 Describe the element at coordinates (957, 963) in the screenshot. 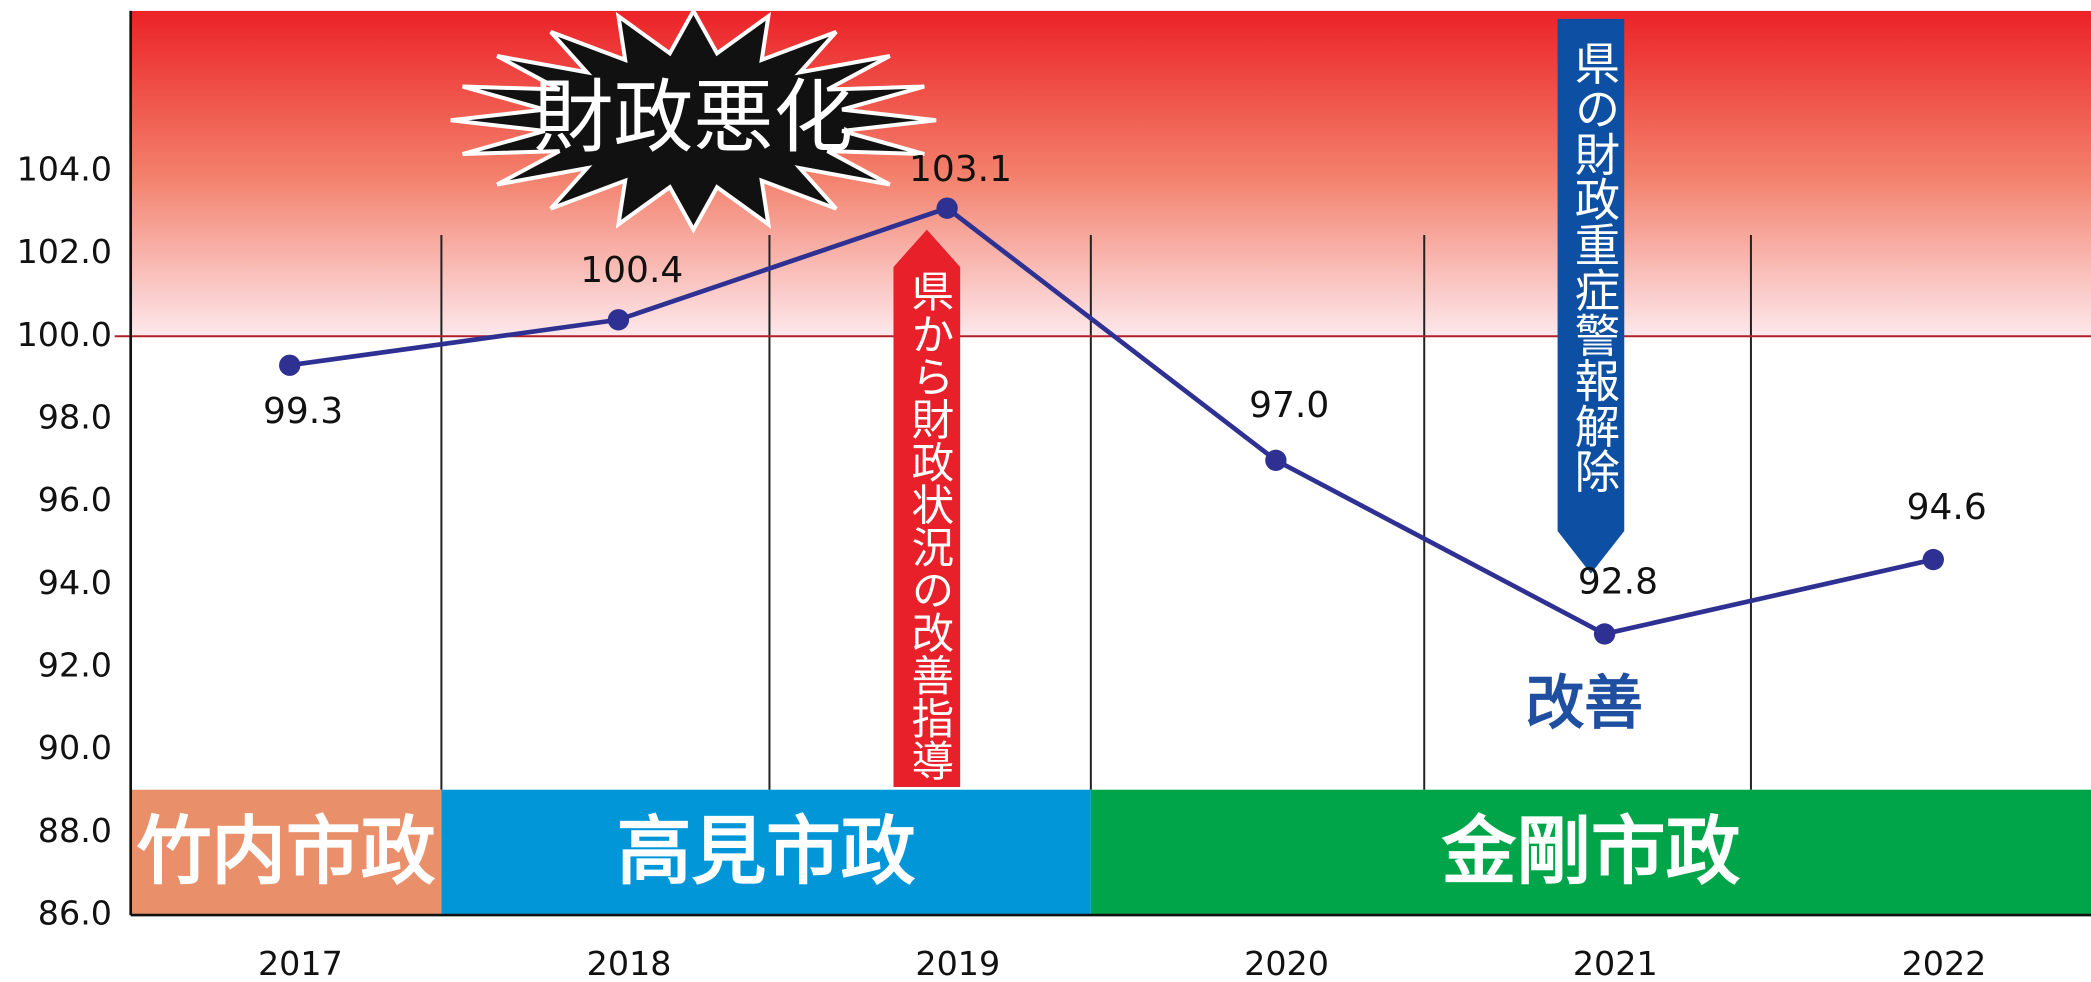

I see `x-tick-label: 2019` at that location.